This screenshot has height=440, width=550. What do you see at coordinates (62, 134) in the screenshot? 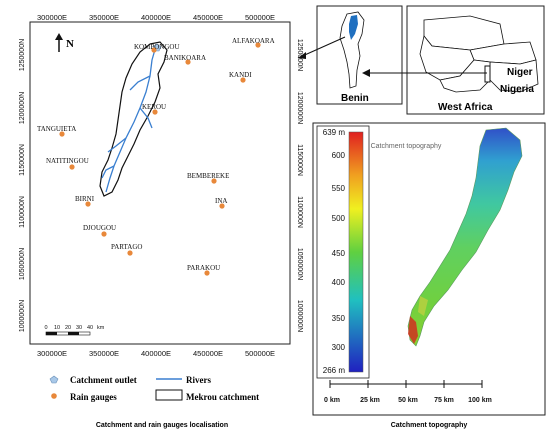
I see `gauge-tanguieta` at bounding box center [62, 134].